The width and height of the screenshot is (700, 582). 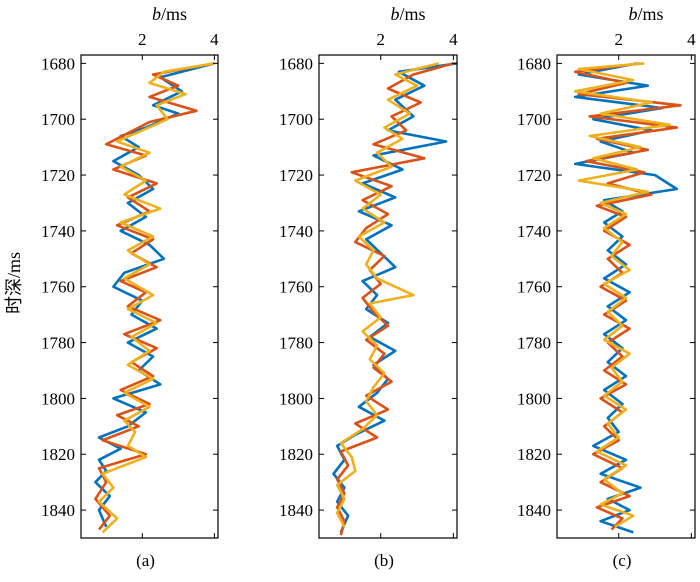 What do you see at coordinates (622, 560) in the screenshot?
I see `panel-label: (c)` at bounding box center [622, 560].